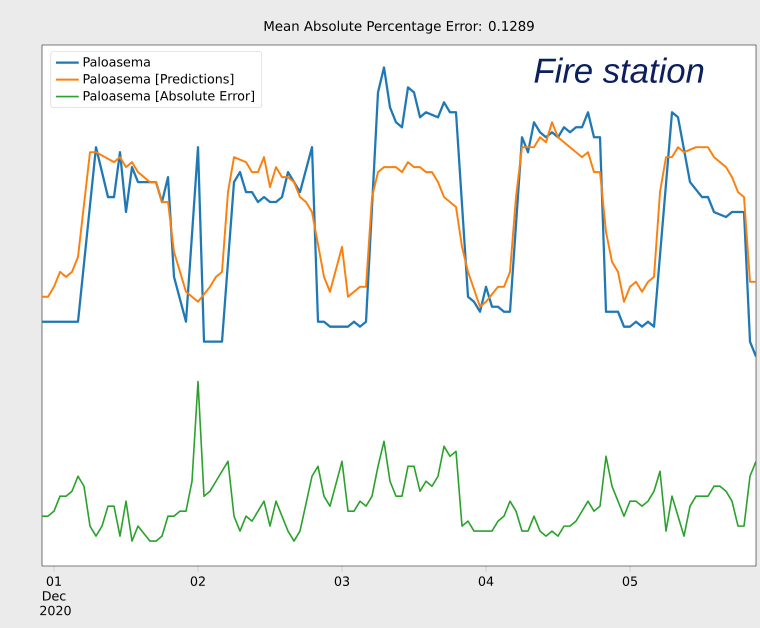 This screenshot has width=760, height=628. Describe the element at coordinates (169, 96) in the screenshot. I see `legend-label: Paloasema [Absolute Error]` at that location.